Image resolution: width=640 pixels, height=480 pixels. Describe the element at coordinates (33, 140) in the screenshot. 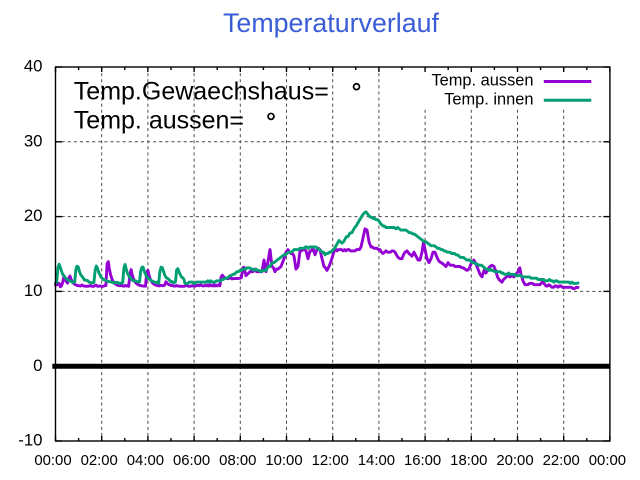

I see `svg-text: 30` at that location.